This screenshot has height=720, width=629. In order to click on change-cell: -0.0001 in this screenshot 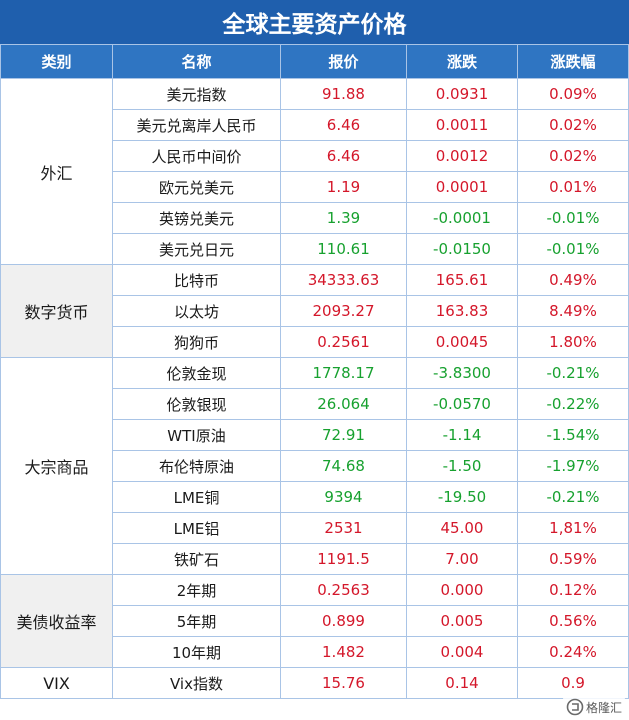, I will do `click(462, 218)`.